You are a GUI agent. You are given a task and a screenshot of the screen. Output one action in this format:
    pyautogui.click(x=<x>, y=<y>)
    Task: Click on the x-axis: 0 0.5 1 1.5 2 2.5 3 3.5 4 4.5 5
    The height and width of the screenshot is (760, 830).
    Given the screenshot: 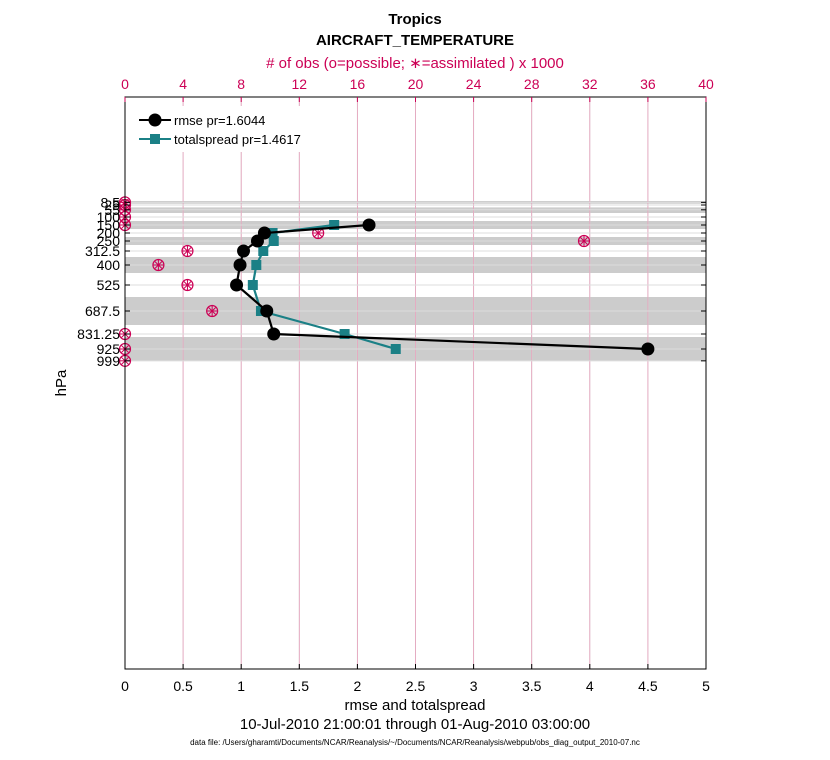 What is the action you would take?
    pyautogui.click(x=415, y=679)
    